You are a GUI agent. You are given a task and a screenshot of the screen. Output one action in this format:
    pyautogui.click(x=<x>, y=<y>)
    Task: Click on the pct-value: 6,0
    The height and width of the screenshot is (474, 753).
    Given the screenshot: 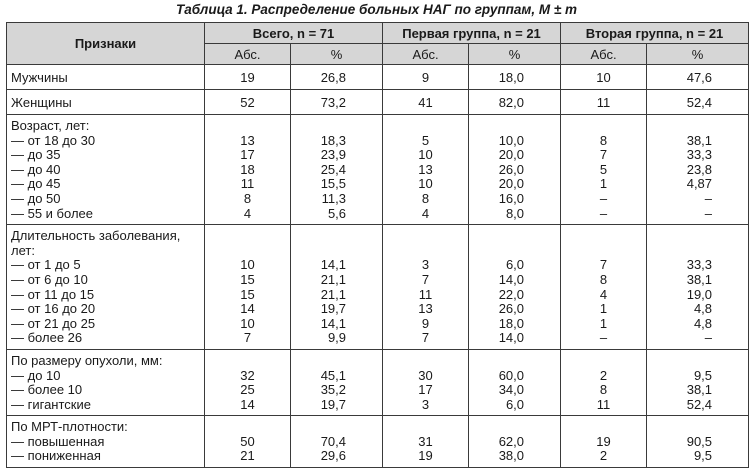 What is the action you would take?
    pyautogui.click(x=515, y=404)
    